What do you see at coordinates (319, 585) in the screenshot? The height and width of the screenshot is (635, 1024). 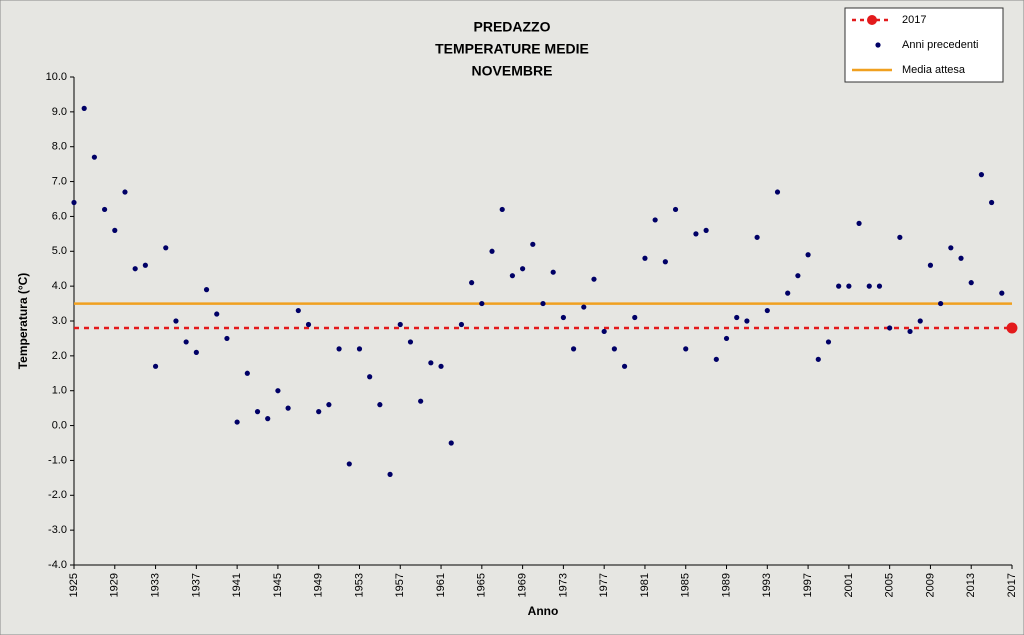 I see `x-tick-label: 1949` at bounding box center [319, 585].